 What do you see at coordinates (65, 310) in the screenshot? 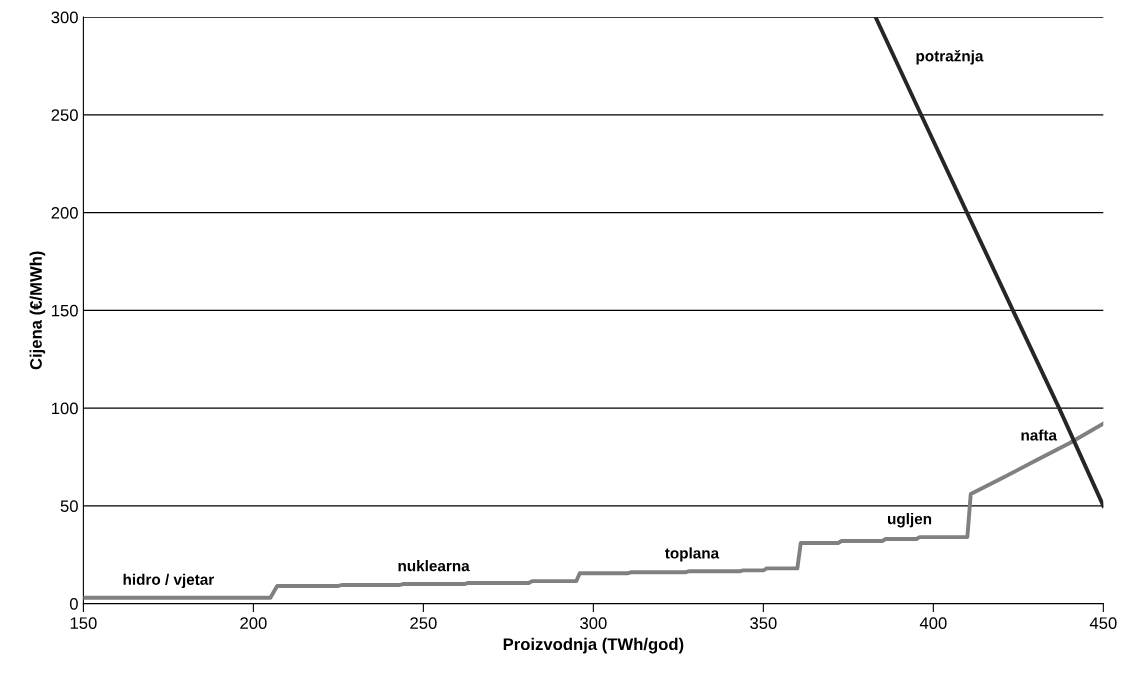
I see `y-tick-label: 150` at bounding box center [65, 310].